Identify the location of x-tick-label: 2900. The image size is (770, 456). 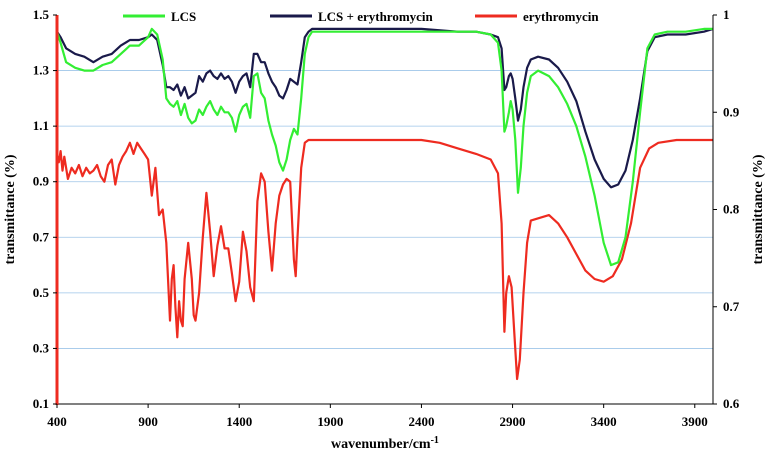
(513, 421).